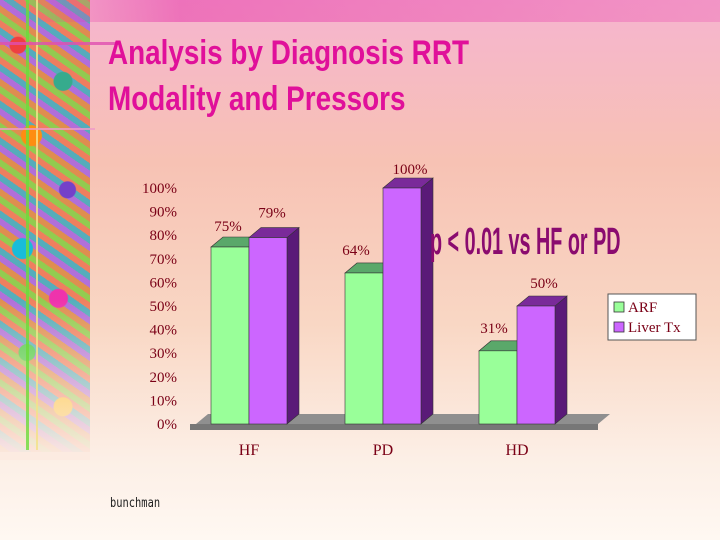 This screenshot has width=720, height=540. What do you see at coordinates (230, 335) in the screenshot?
I see `bar-arf-hf` at bounding box center [230, 335].